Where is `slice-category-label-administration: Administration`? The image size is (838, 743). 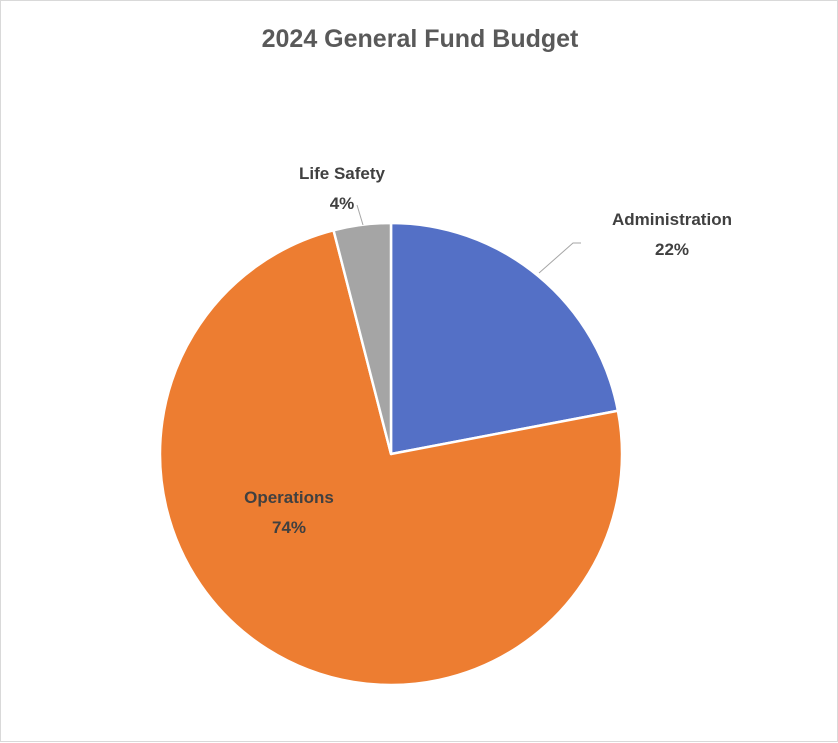 slice-category-label-administration: Administration is located at coordinates (672, 219).